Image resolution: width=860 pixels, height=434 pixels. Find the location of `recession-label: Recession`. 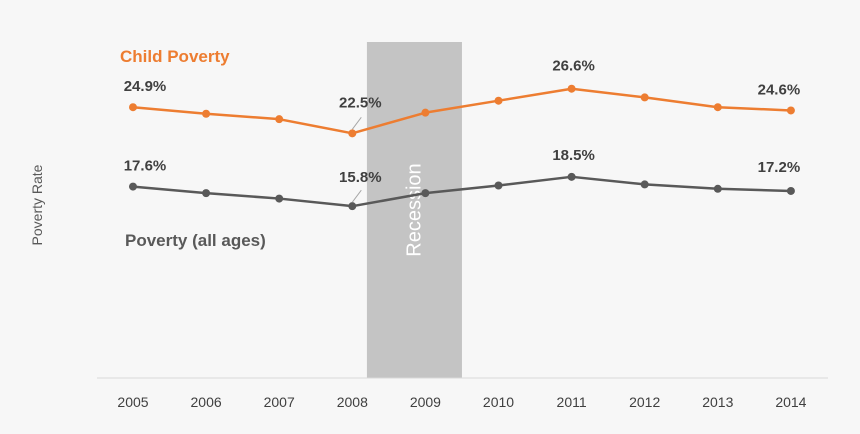

recession-label: Recession is located at coordinates (414, 209).